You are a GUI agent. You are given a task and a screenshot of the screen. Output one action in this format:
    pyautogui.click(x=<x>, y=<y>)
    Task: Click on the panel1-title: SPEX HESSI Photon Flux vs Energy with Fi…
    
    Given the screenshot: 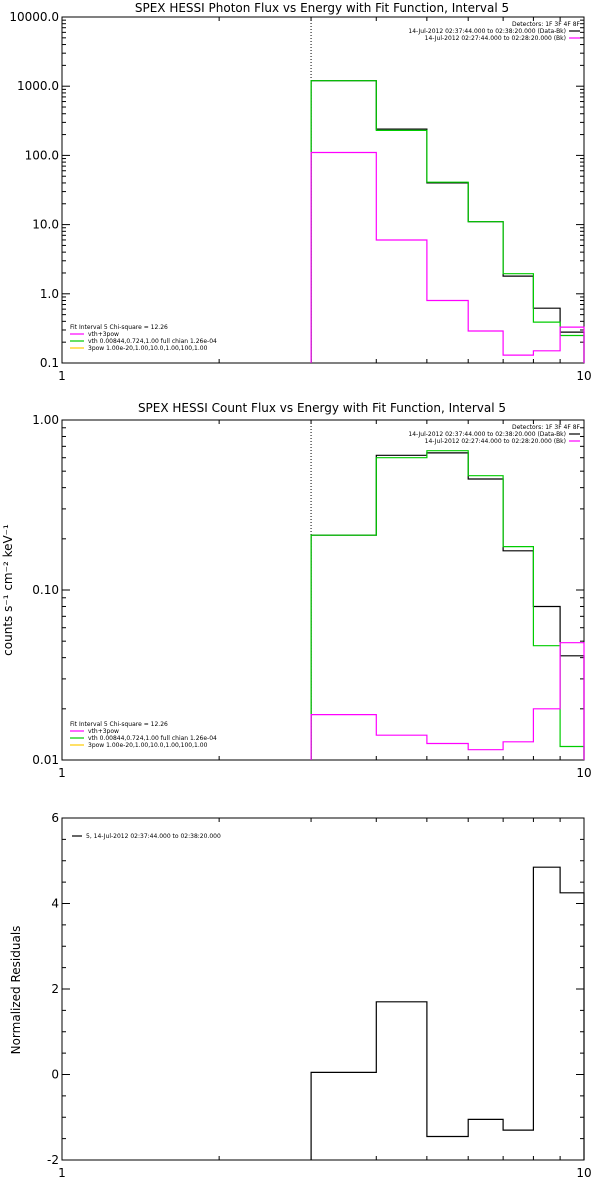 What is the action you would take?
    pyautogui.click(x=322, y=8)
    